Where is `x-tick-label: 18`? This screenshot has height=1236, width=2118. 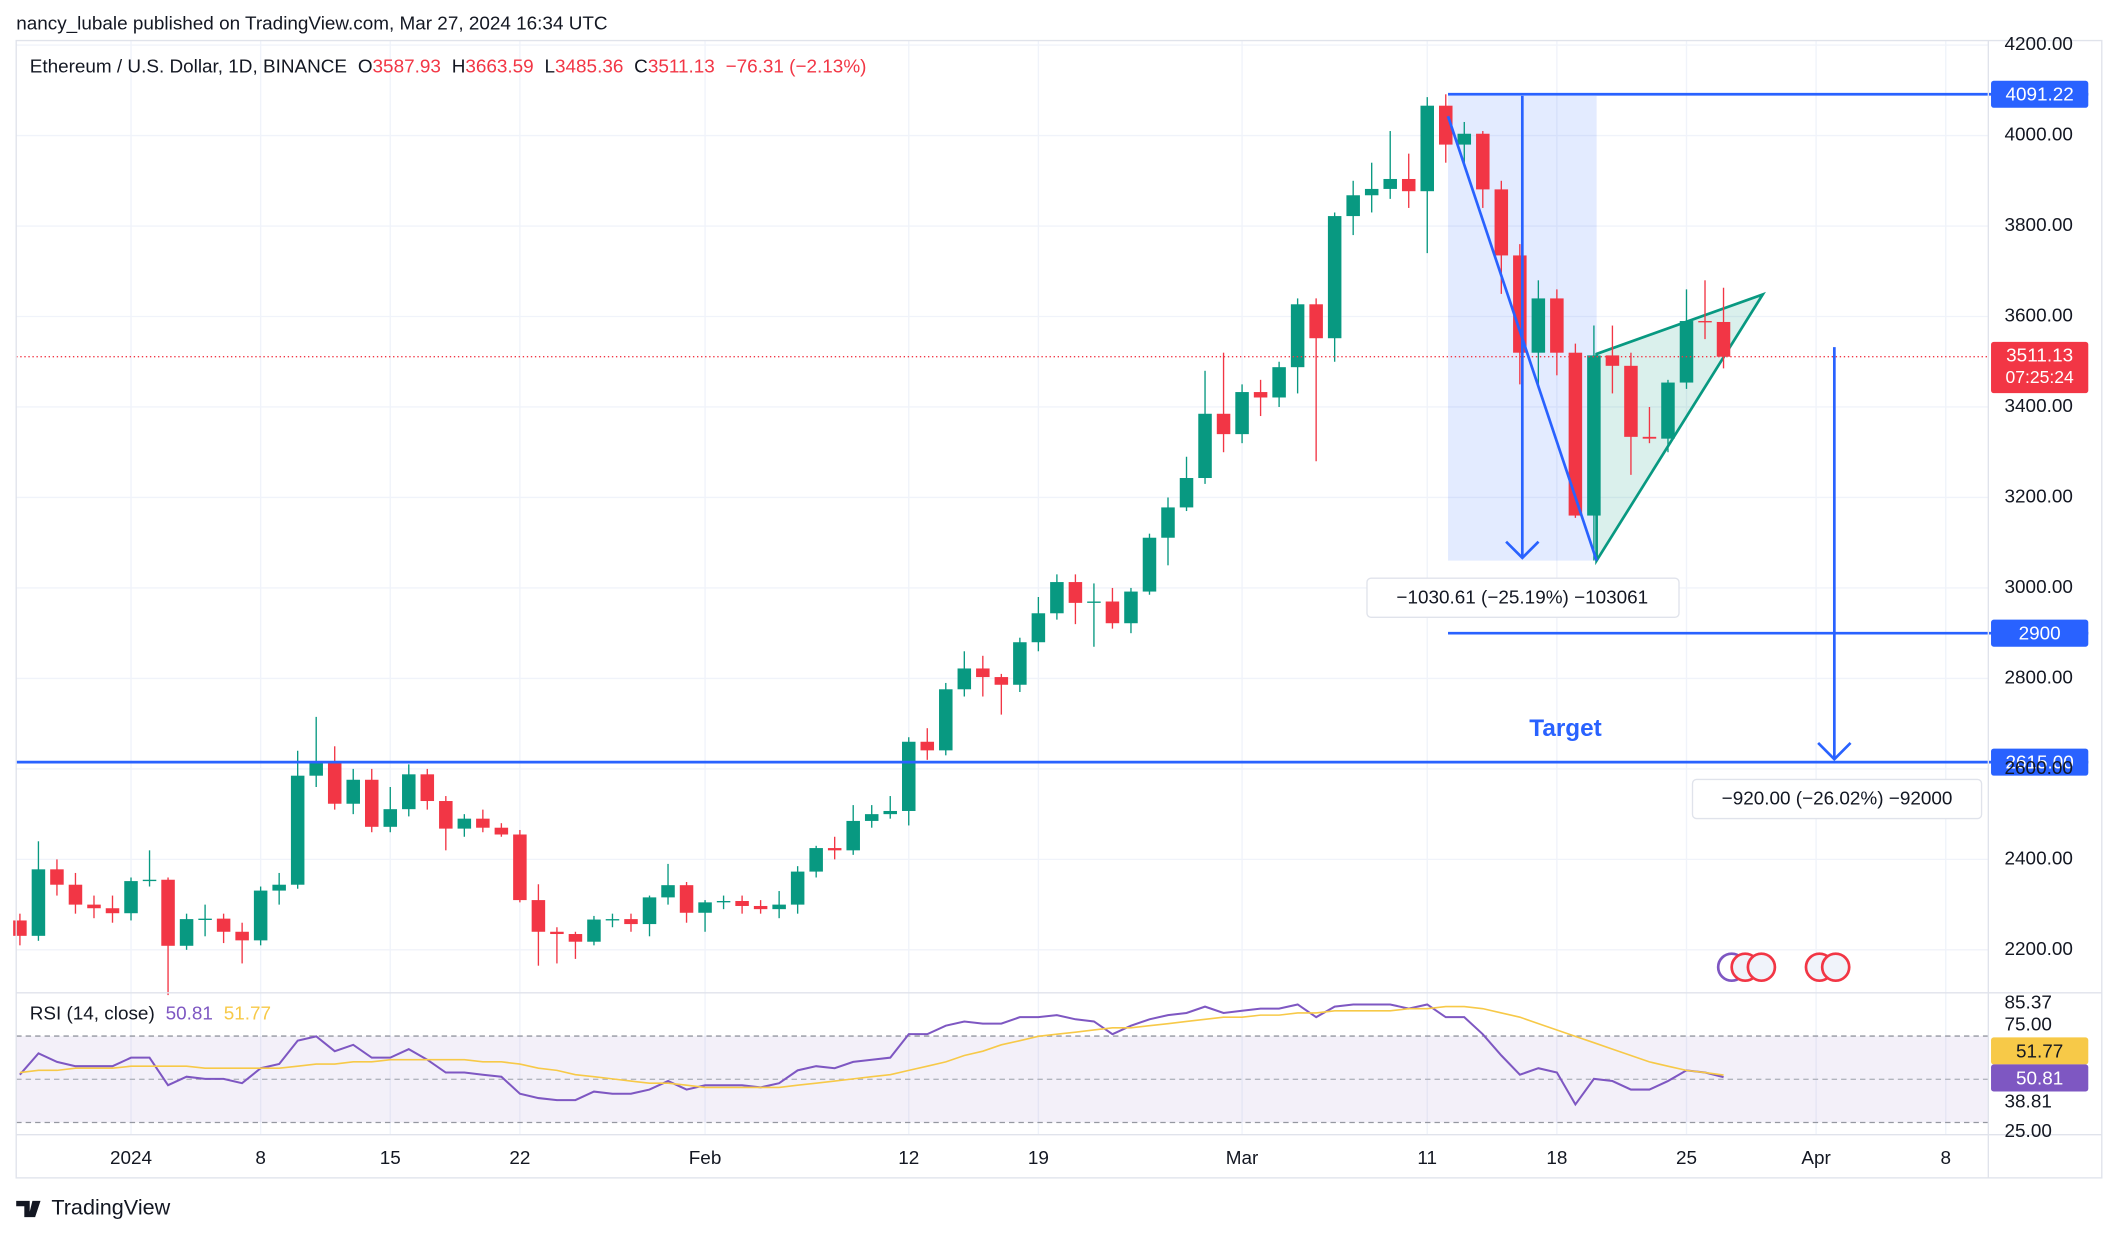
x-tick-label: 18 is located at coordinates (1556, 1158).